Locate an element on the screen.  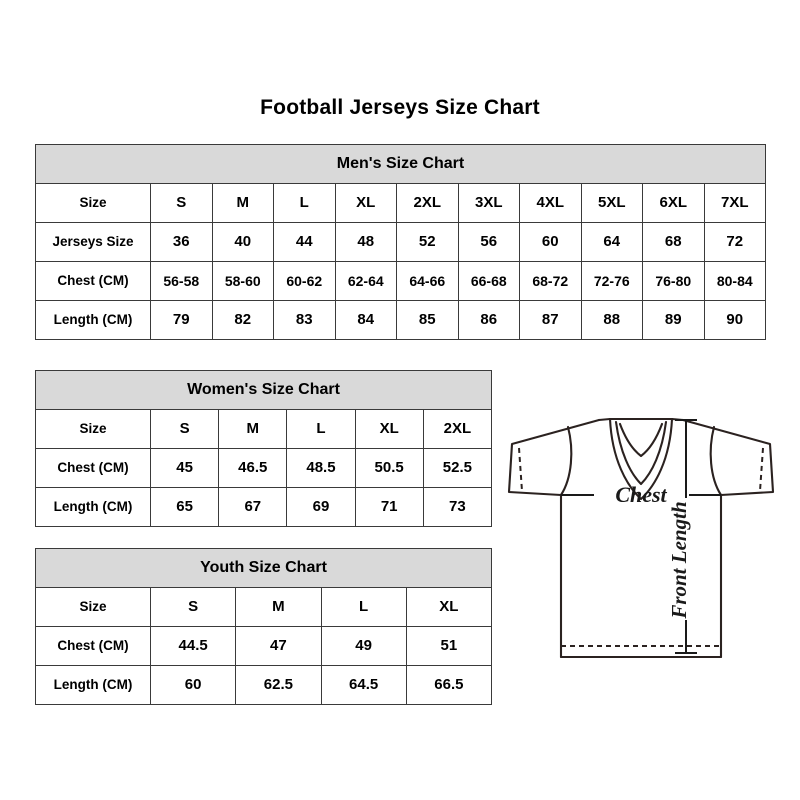
youth-table-caption: Youth Size Chart is located at coordinates (263, 568).